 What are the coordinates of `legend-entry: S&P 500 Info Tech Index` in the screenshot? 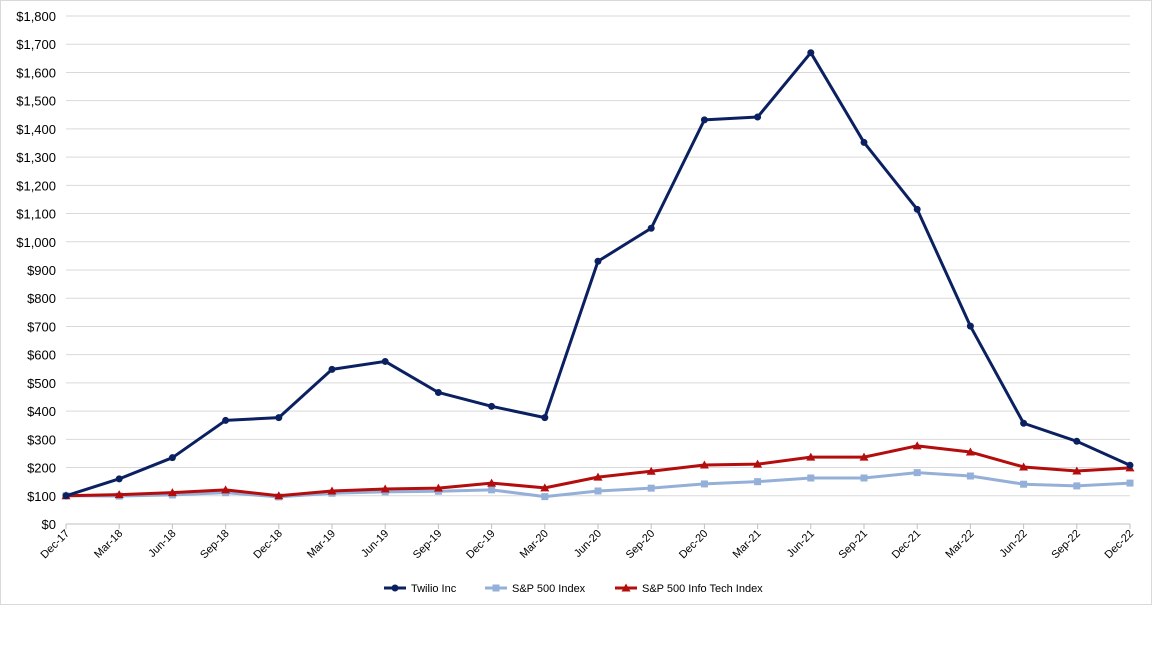 It's located at (689, 589).